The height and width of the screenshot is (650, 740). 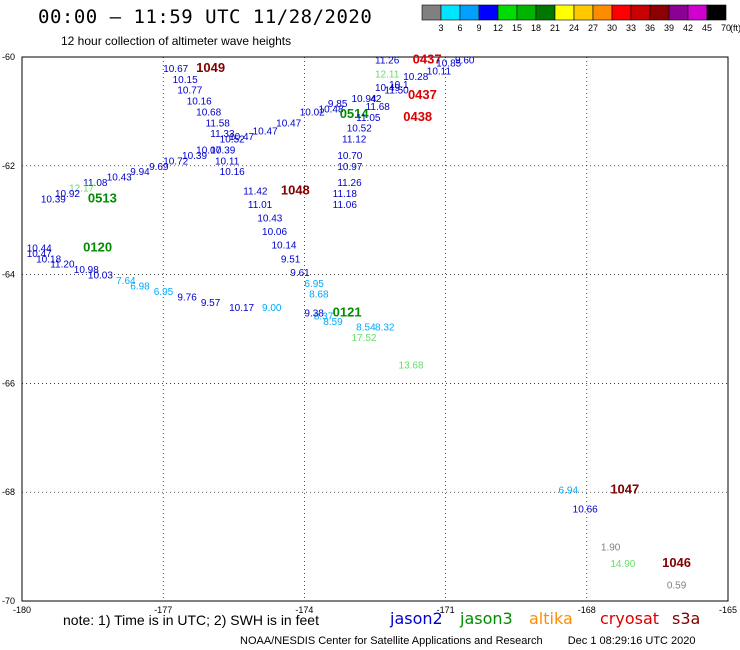 What do you see at coordinates (517, 28) in the screenshot?
I see `legend-label: 15` at bounding box center [517, 28].